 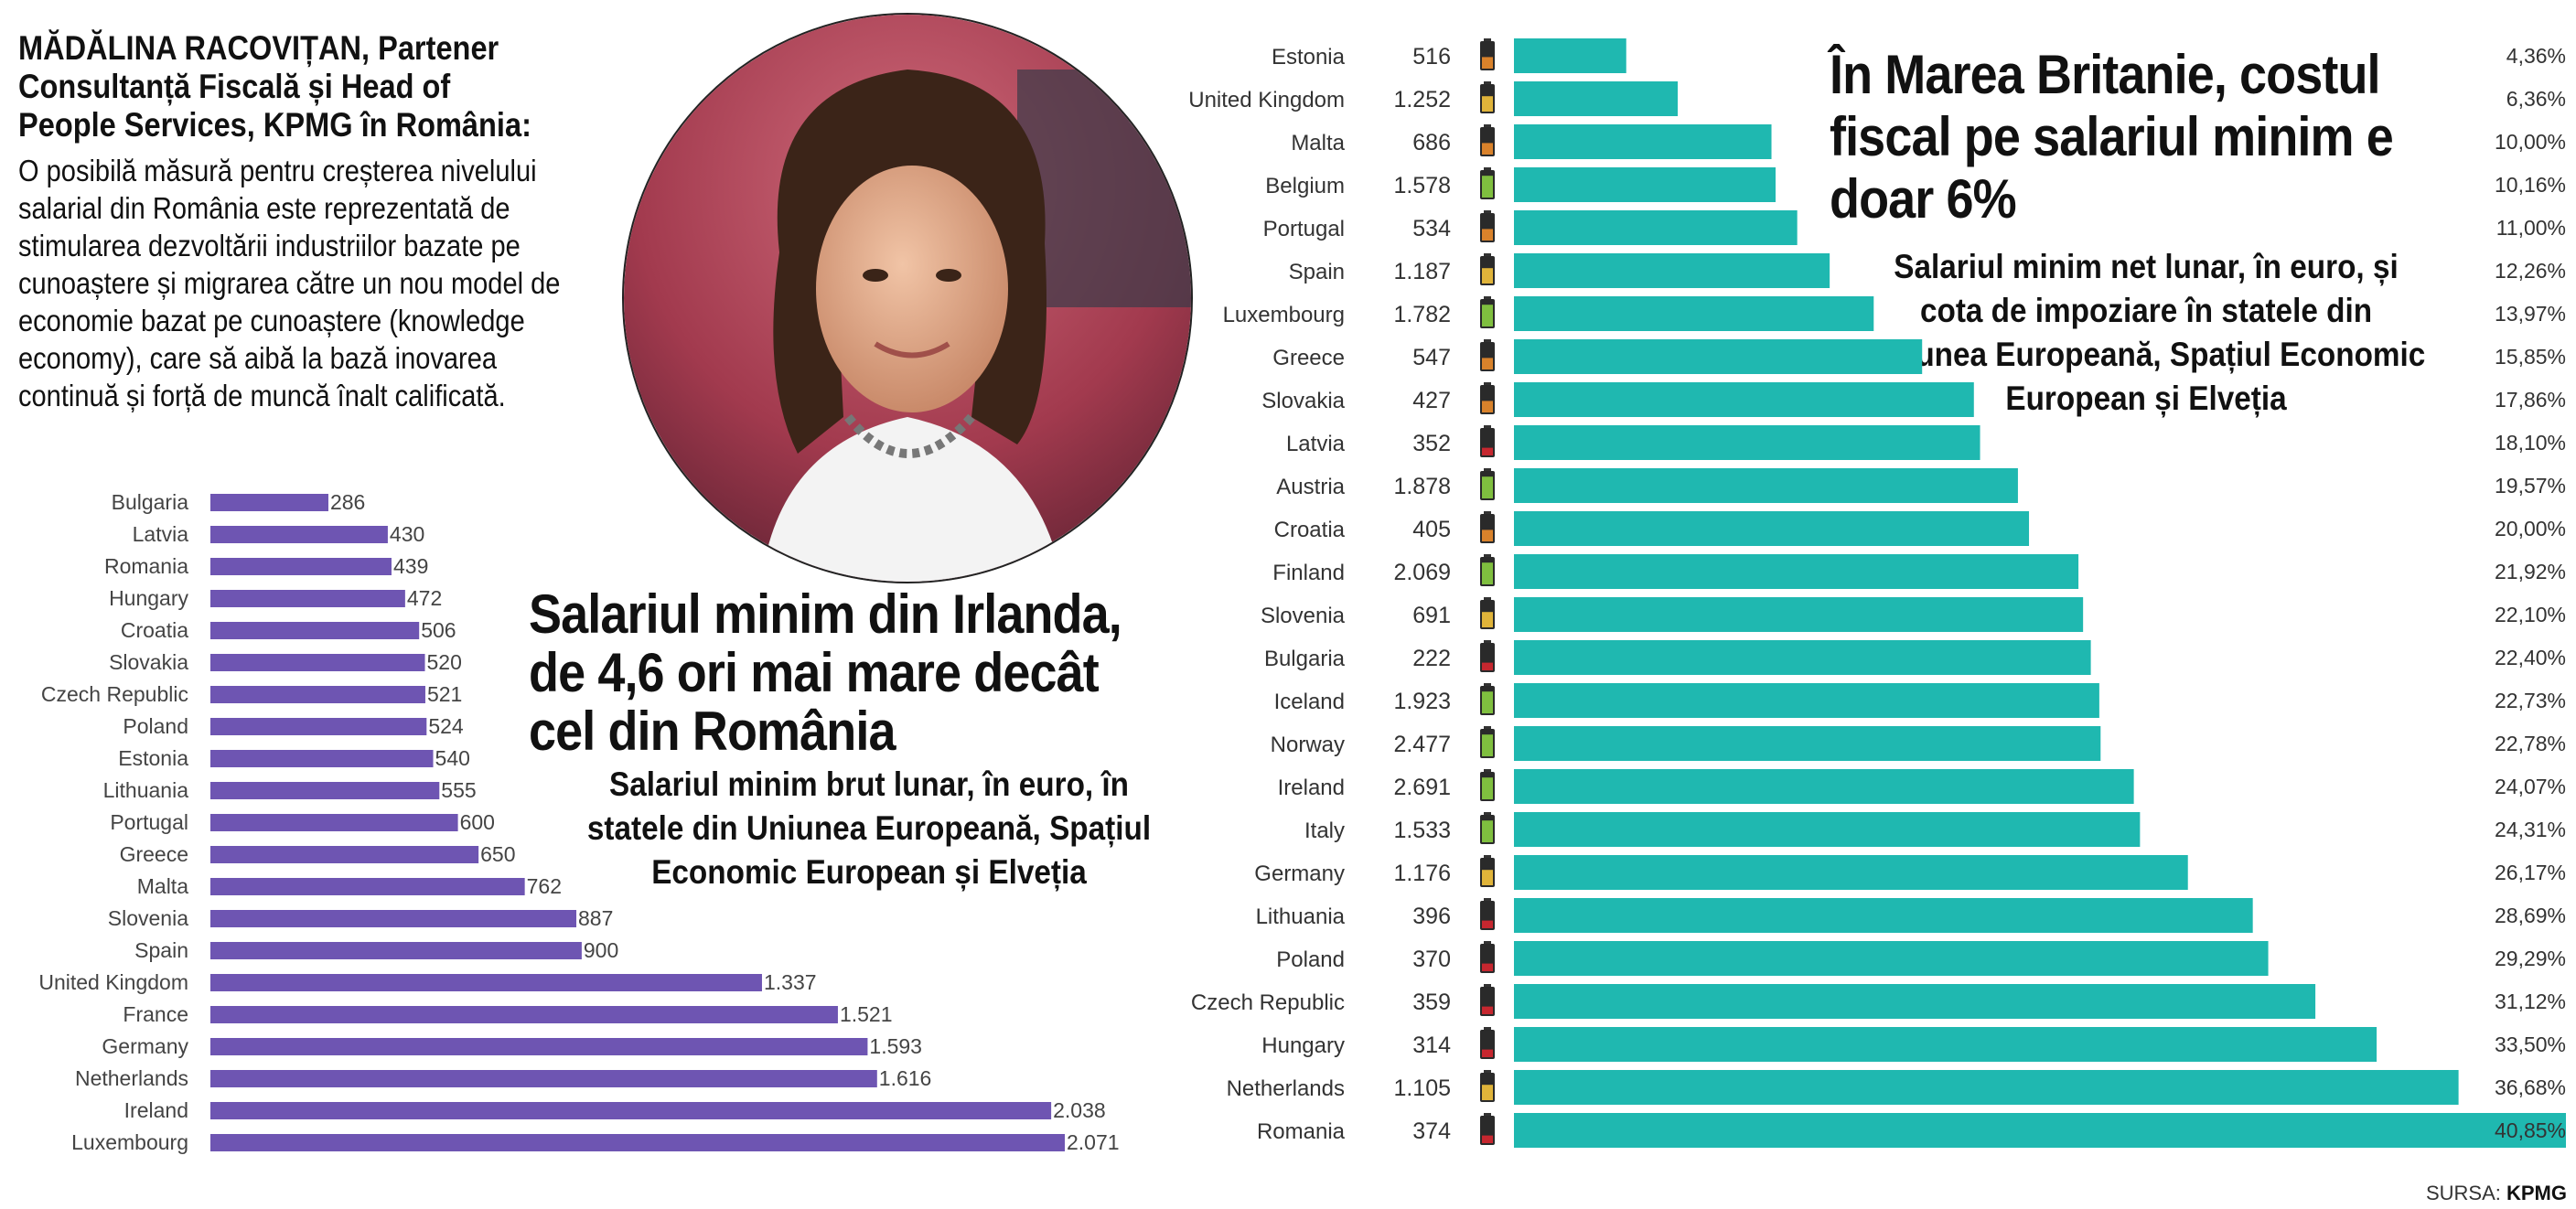 I want to click on tax-rate-label: 28,69%, so click(x=2530, y=916).